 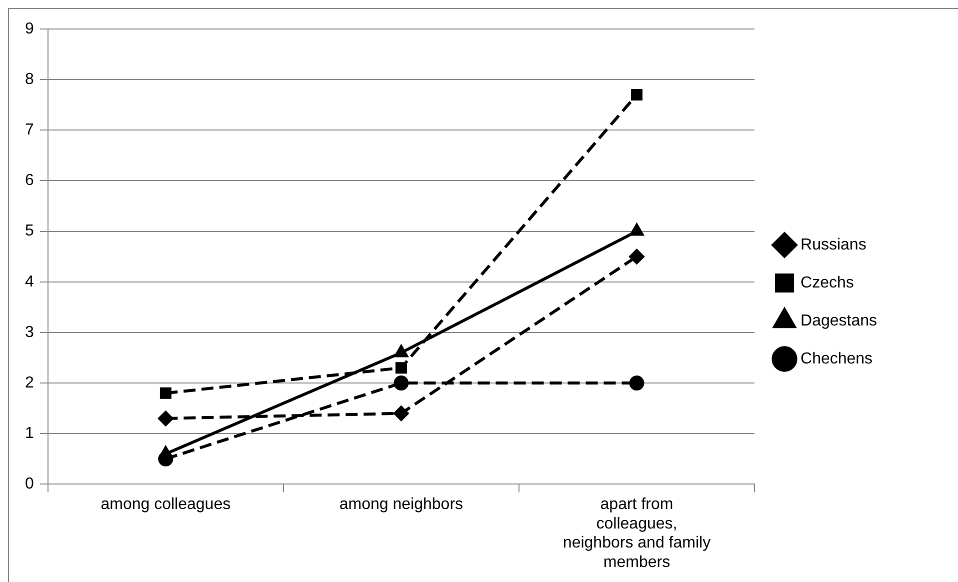 What do you see at coordinates (827, 283) in the screenshot?
I see `legend-label: Czechs` at bounding box center [827, 283].